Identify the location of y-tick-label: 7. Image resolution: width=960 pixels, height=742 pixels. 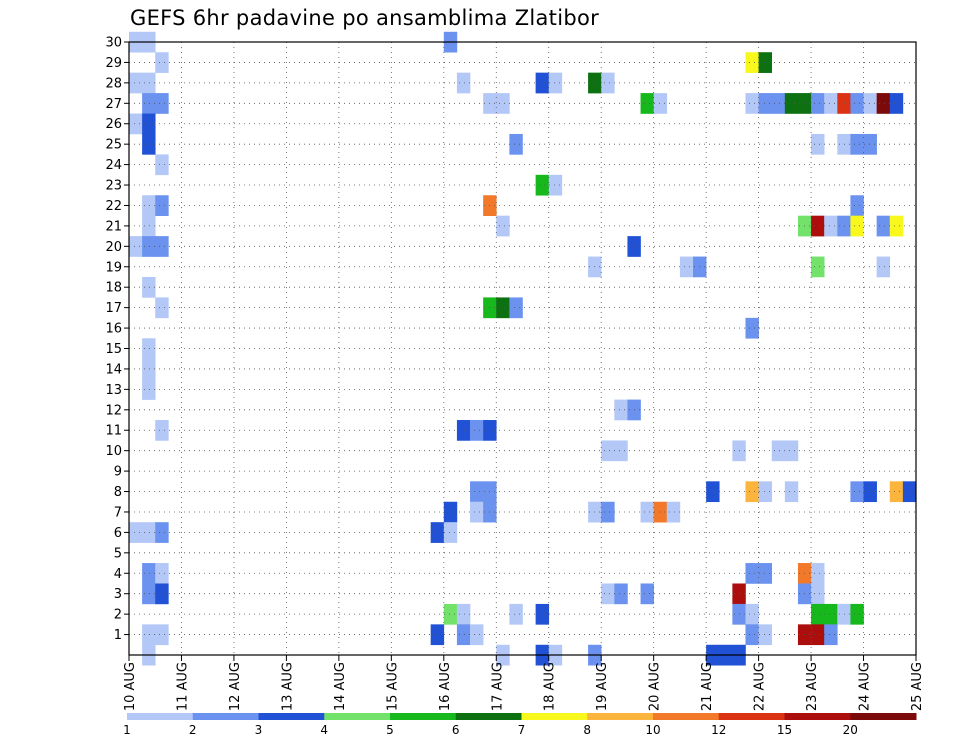
(118, 512).